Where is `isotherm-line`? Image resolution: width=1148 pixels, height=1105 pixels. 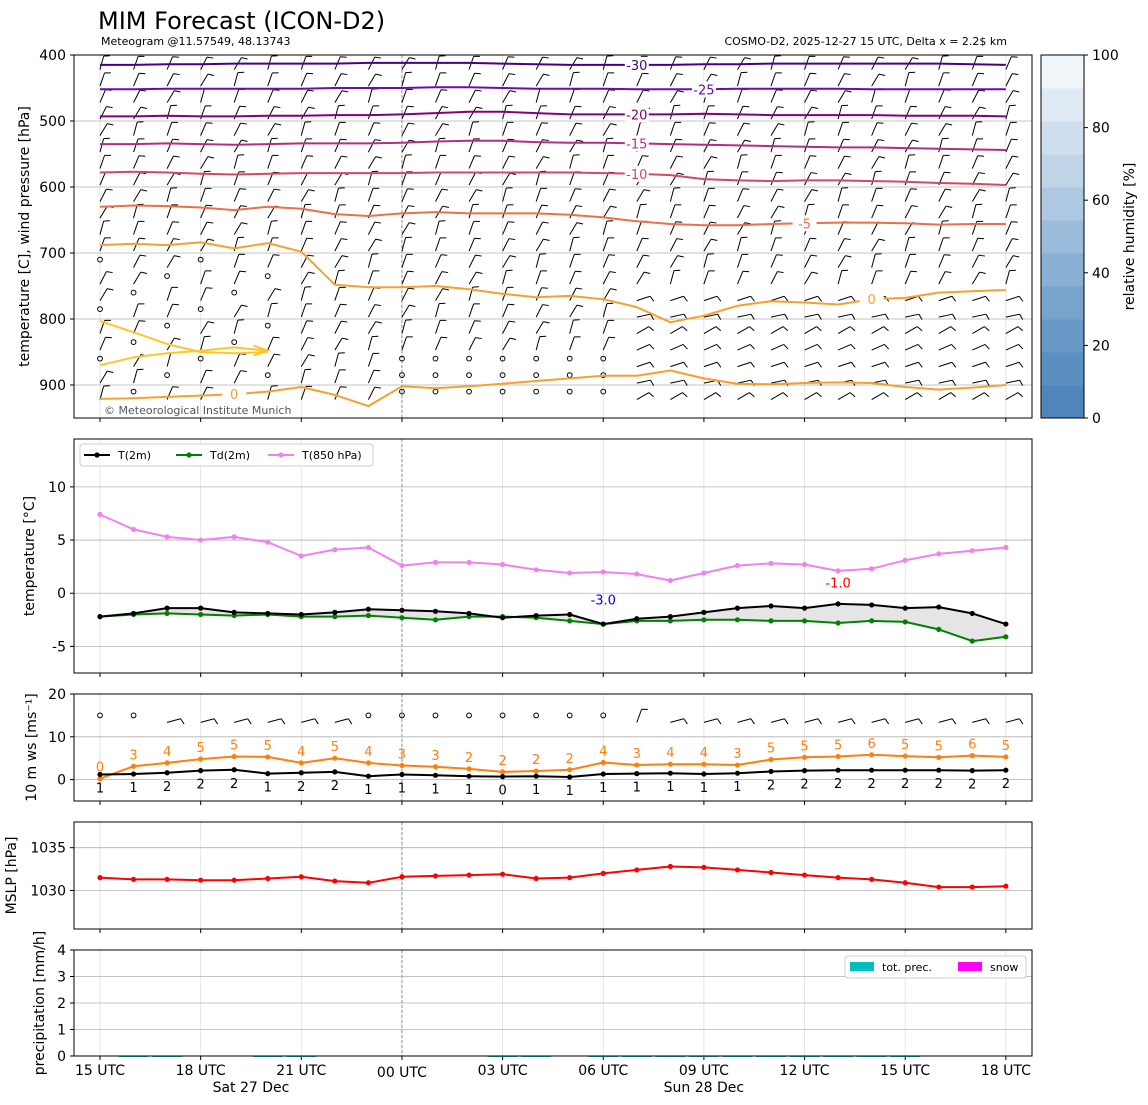 isotherm-line is located at coordinates (552, 282).